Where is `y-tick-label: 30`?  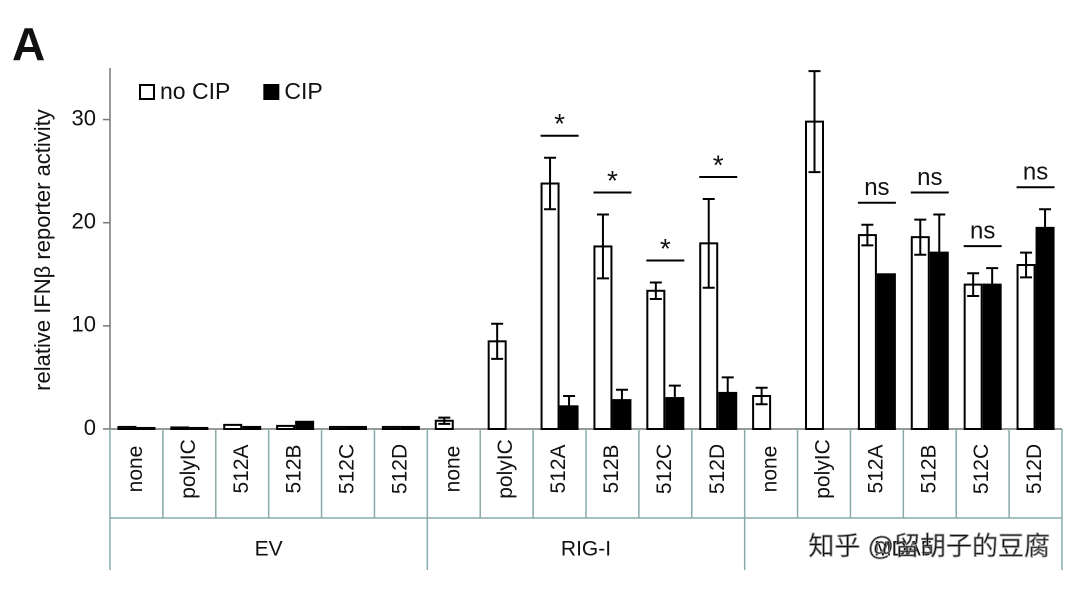 y-tick-label: 30 is located at coordinates (84, 117).